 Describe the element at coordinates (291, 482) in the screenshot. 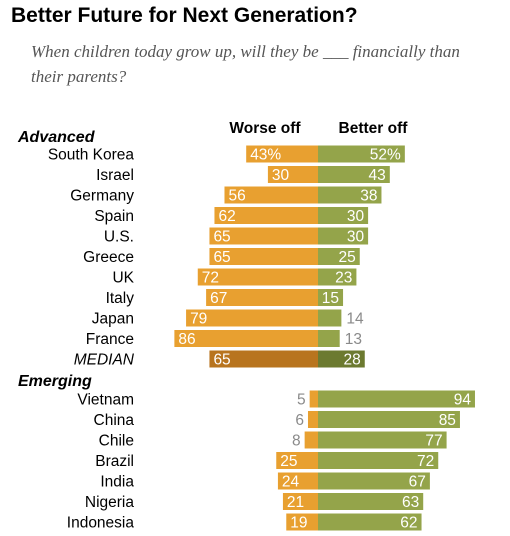

I see `worse-value-label: 24` at that location.